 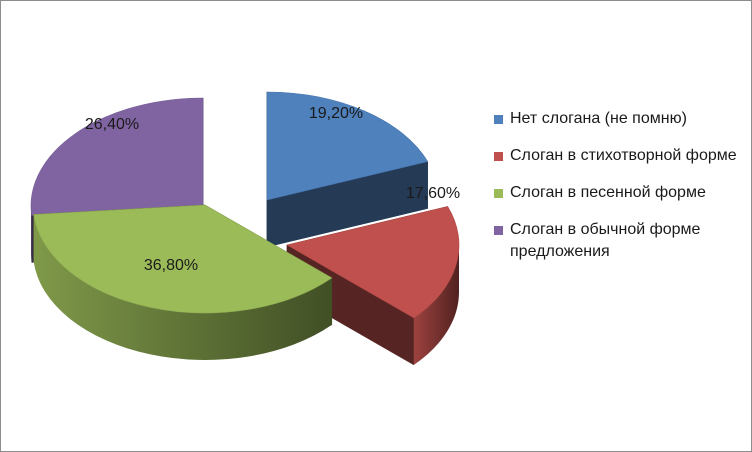 What do you see at coordinates (171, 265) in the screenshot?
I see `data-label: 36,80%` at bounding box center [171, 265].